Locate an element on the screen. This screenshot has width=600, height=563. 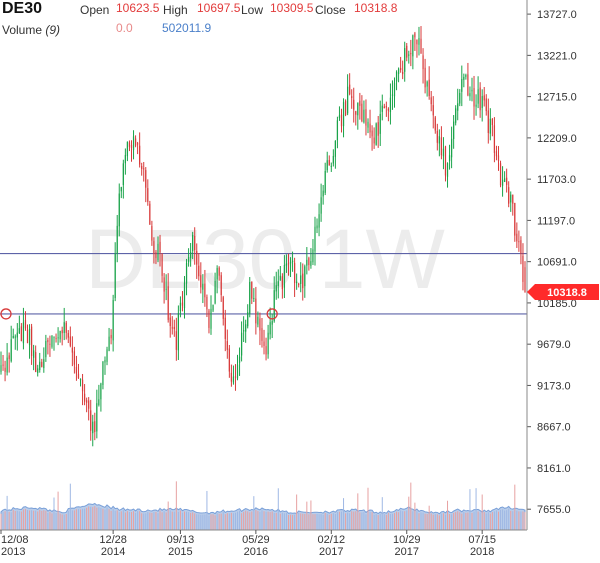
y-tick-label: 9679.0 is located at coordinates (554, 345).